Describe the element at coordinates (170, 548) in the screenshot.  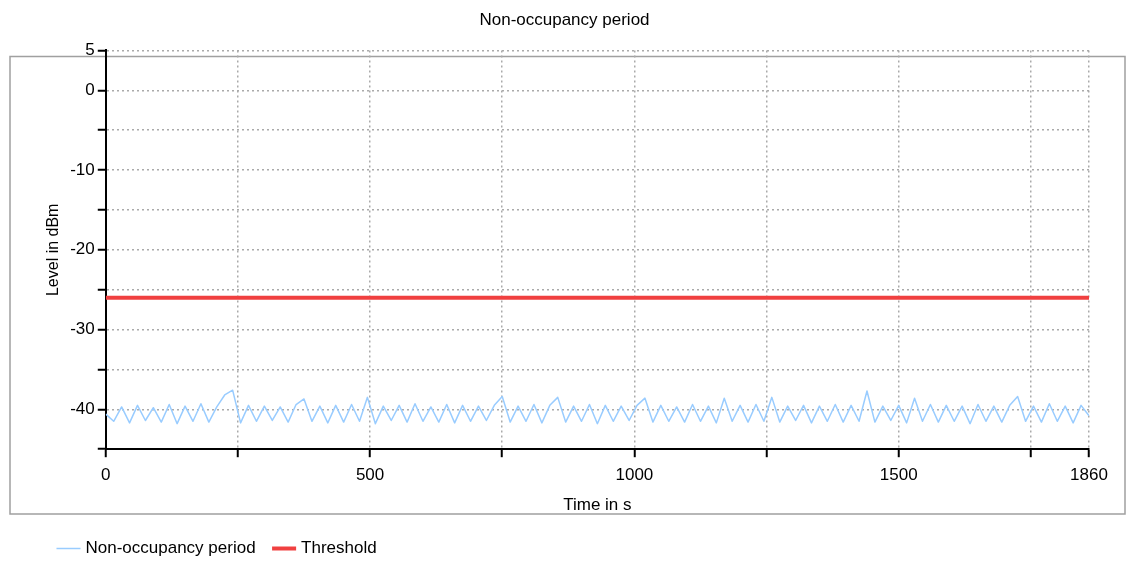
I see `legend-label: Non-occupancy period` at that location.